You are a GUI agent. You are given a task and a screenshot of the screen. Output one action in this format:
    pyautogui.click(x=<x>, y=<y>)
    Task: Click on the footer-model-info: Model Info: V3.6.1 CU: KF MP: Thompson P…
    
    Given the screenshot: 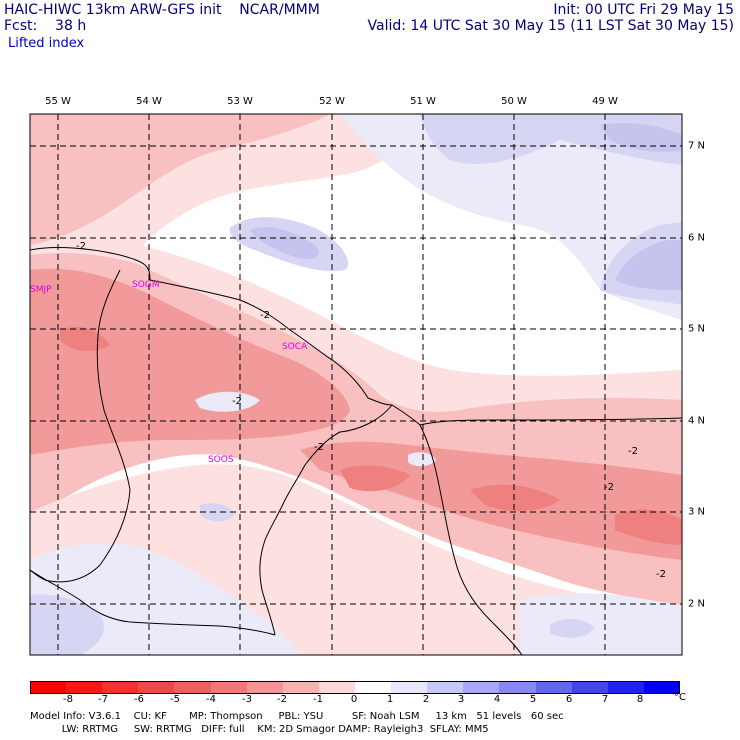 What is the action you would take?
    pyautogui.click(x=297, y=716)
    